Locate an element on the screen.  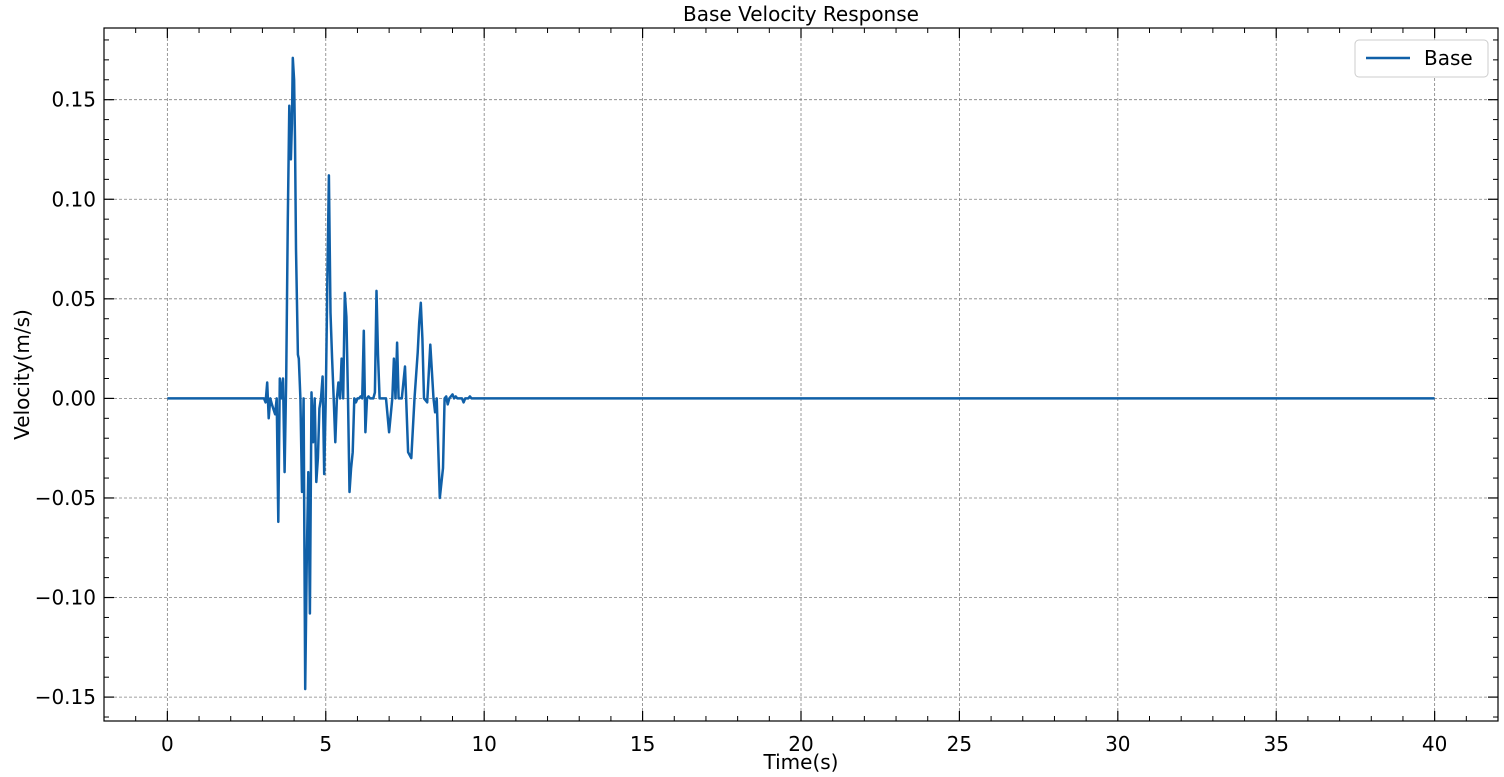
y-tick-label: 0.10 is located at coordinates (73, 199).